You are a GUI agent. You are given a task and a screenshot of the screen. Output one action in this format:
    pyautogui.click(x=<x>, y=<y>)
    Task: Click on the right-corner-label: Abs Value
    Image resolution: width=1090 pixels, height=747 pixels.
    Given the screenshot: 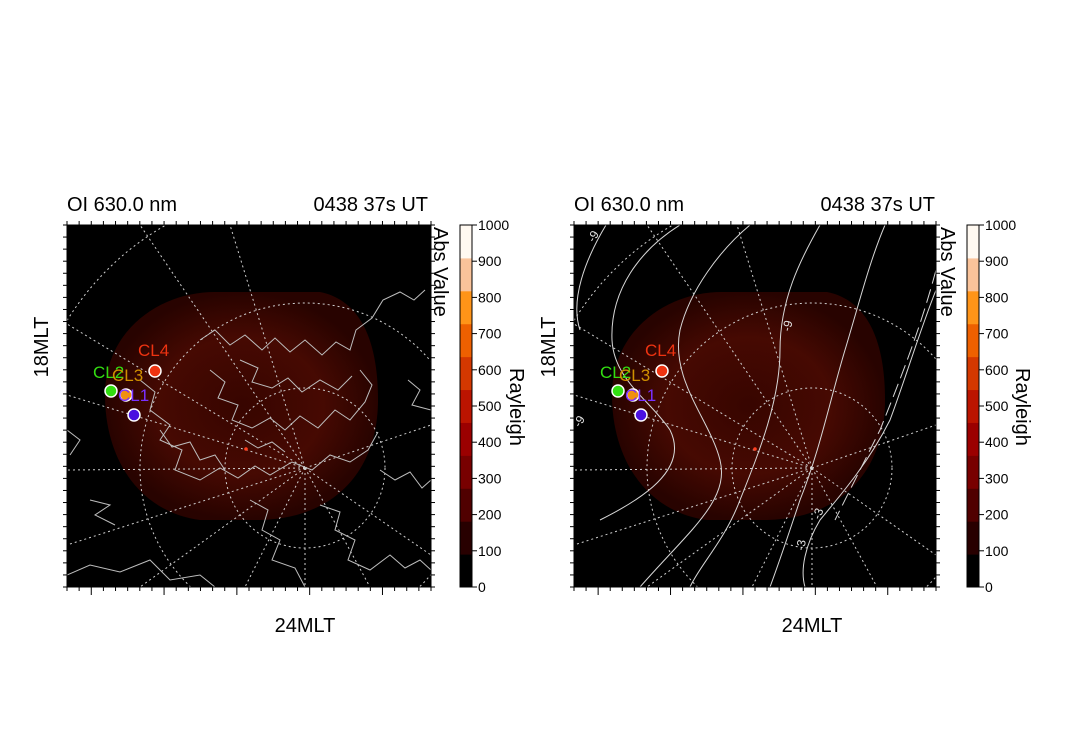 What is the action you would take?
    pyautogui.click(x=947, y=272)
    